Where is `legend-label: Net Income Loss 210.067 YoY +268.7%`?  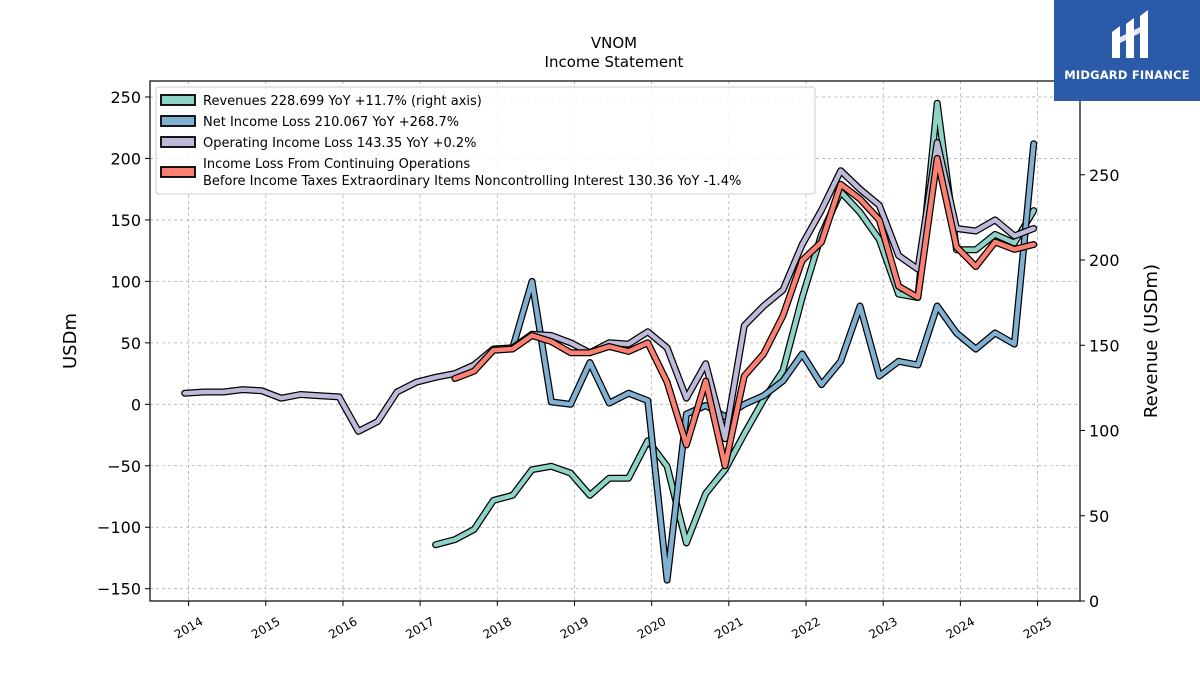 legend-label: Net Income Loss 210.067 YoY +268.7% is located at coordinates (331, 122).